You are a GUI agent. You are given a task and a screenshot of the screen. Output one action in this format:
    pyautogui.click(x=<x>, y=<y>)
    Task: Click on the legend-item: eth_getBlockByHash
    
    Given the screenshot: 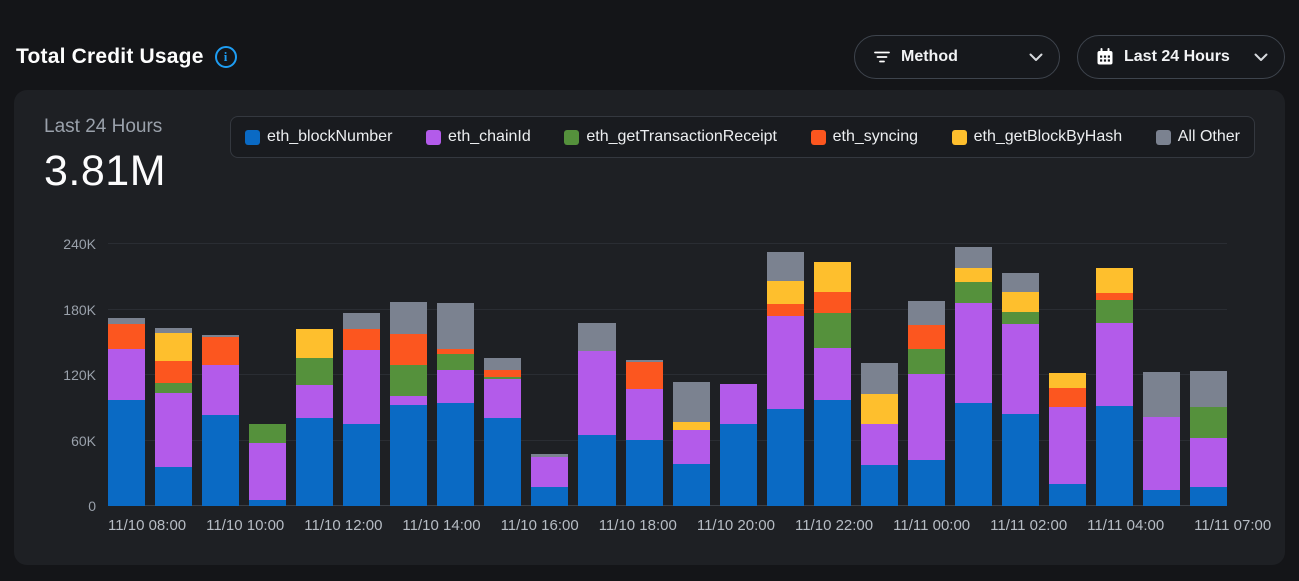 What is the action you would take?
    pyautogui.click(x=1036, y=137)
    